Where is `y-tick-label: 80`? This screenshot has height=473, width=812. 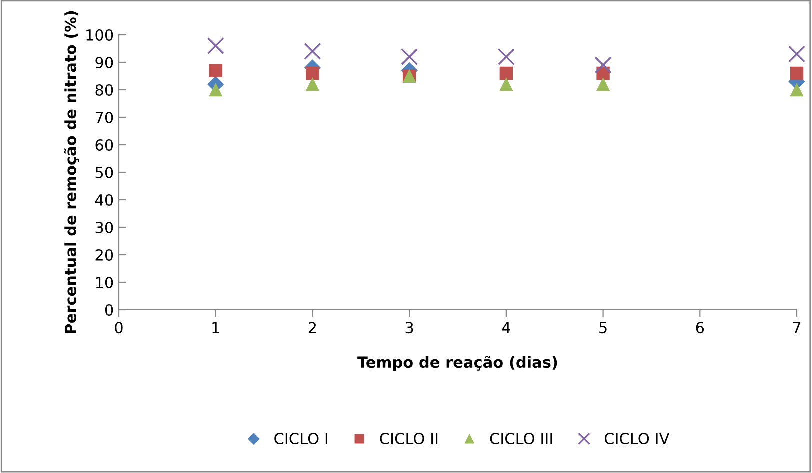
y-tick-label: 80 is located at coordinates (105, 90).